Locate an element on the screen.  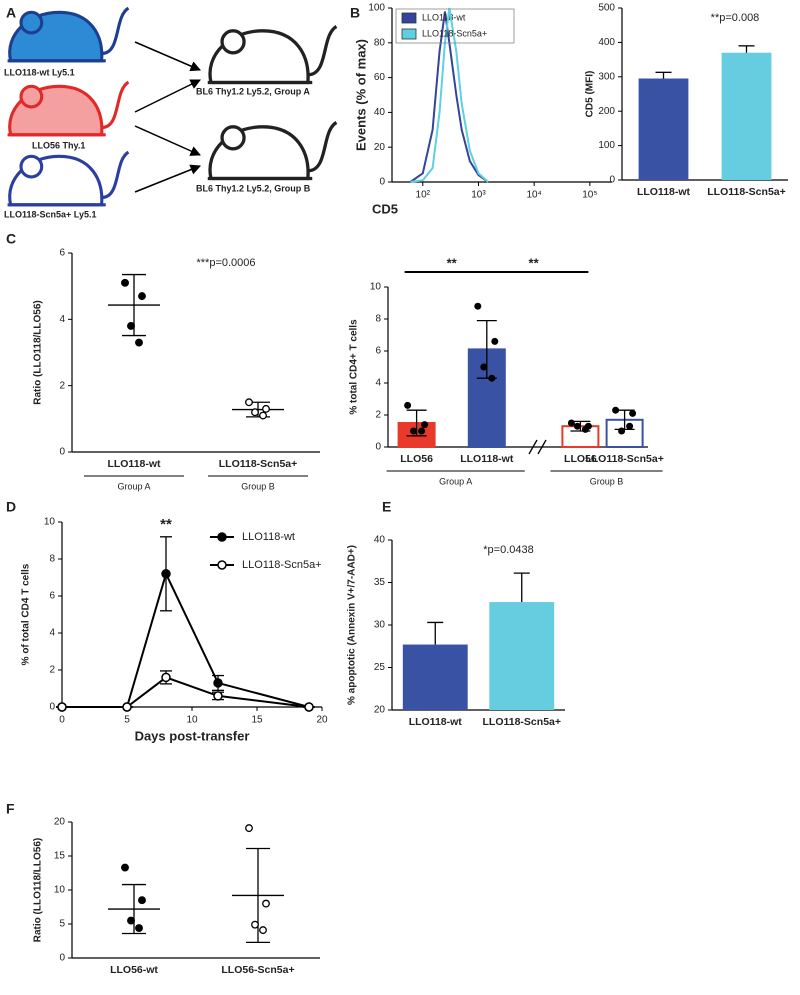
annotation: ** is located at coordinates (166, 524).